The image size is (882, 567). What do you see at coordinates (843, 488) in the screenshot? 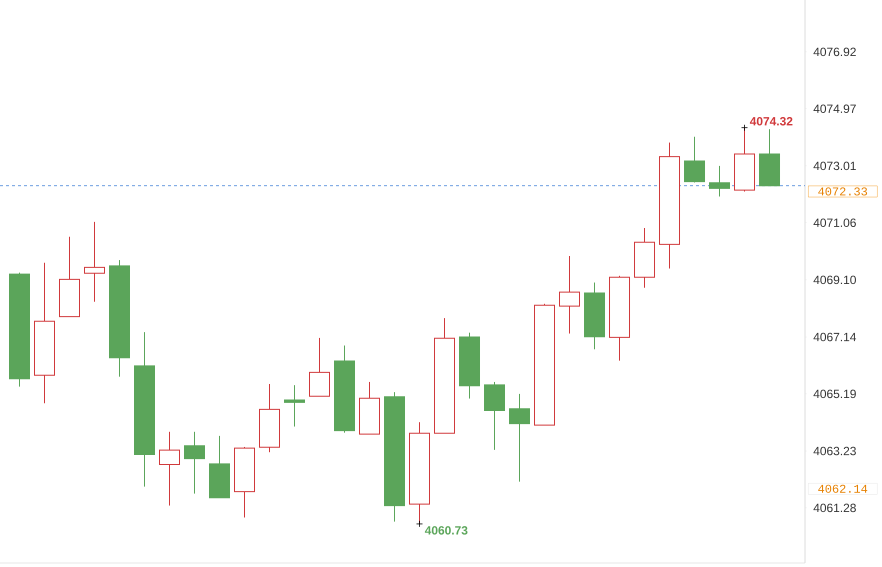
I see `text: 4062.14` at bounding box center [843, 488].